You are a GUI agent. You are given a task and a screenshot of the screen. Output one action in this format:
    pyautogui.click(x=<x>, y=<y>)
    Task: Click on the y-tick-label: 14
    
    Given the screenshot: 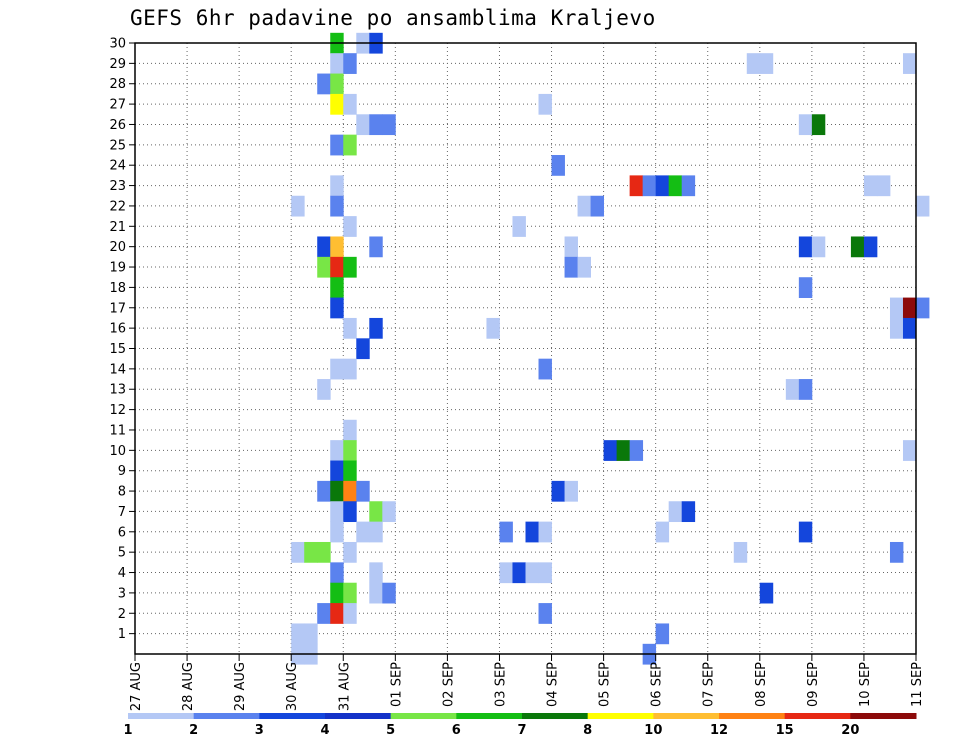 What is the action you would take?
    pyautogui.click(x=117, y=369)
    